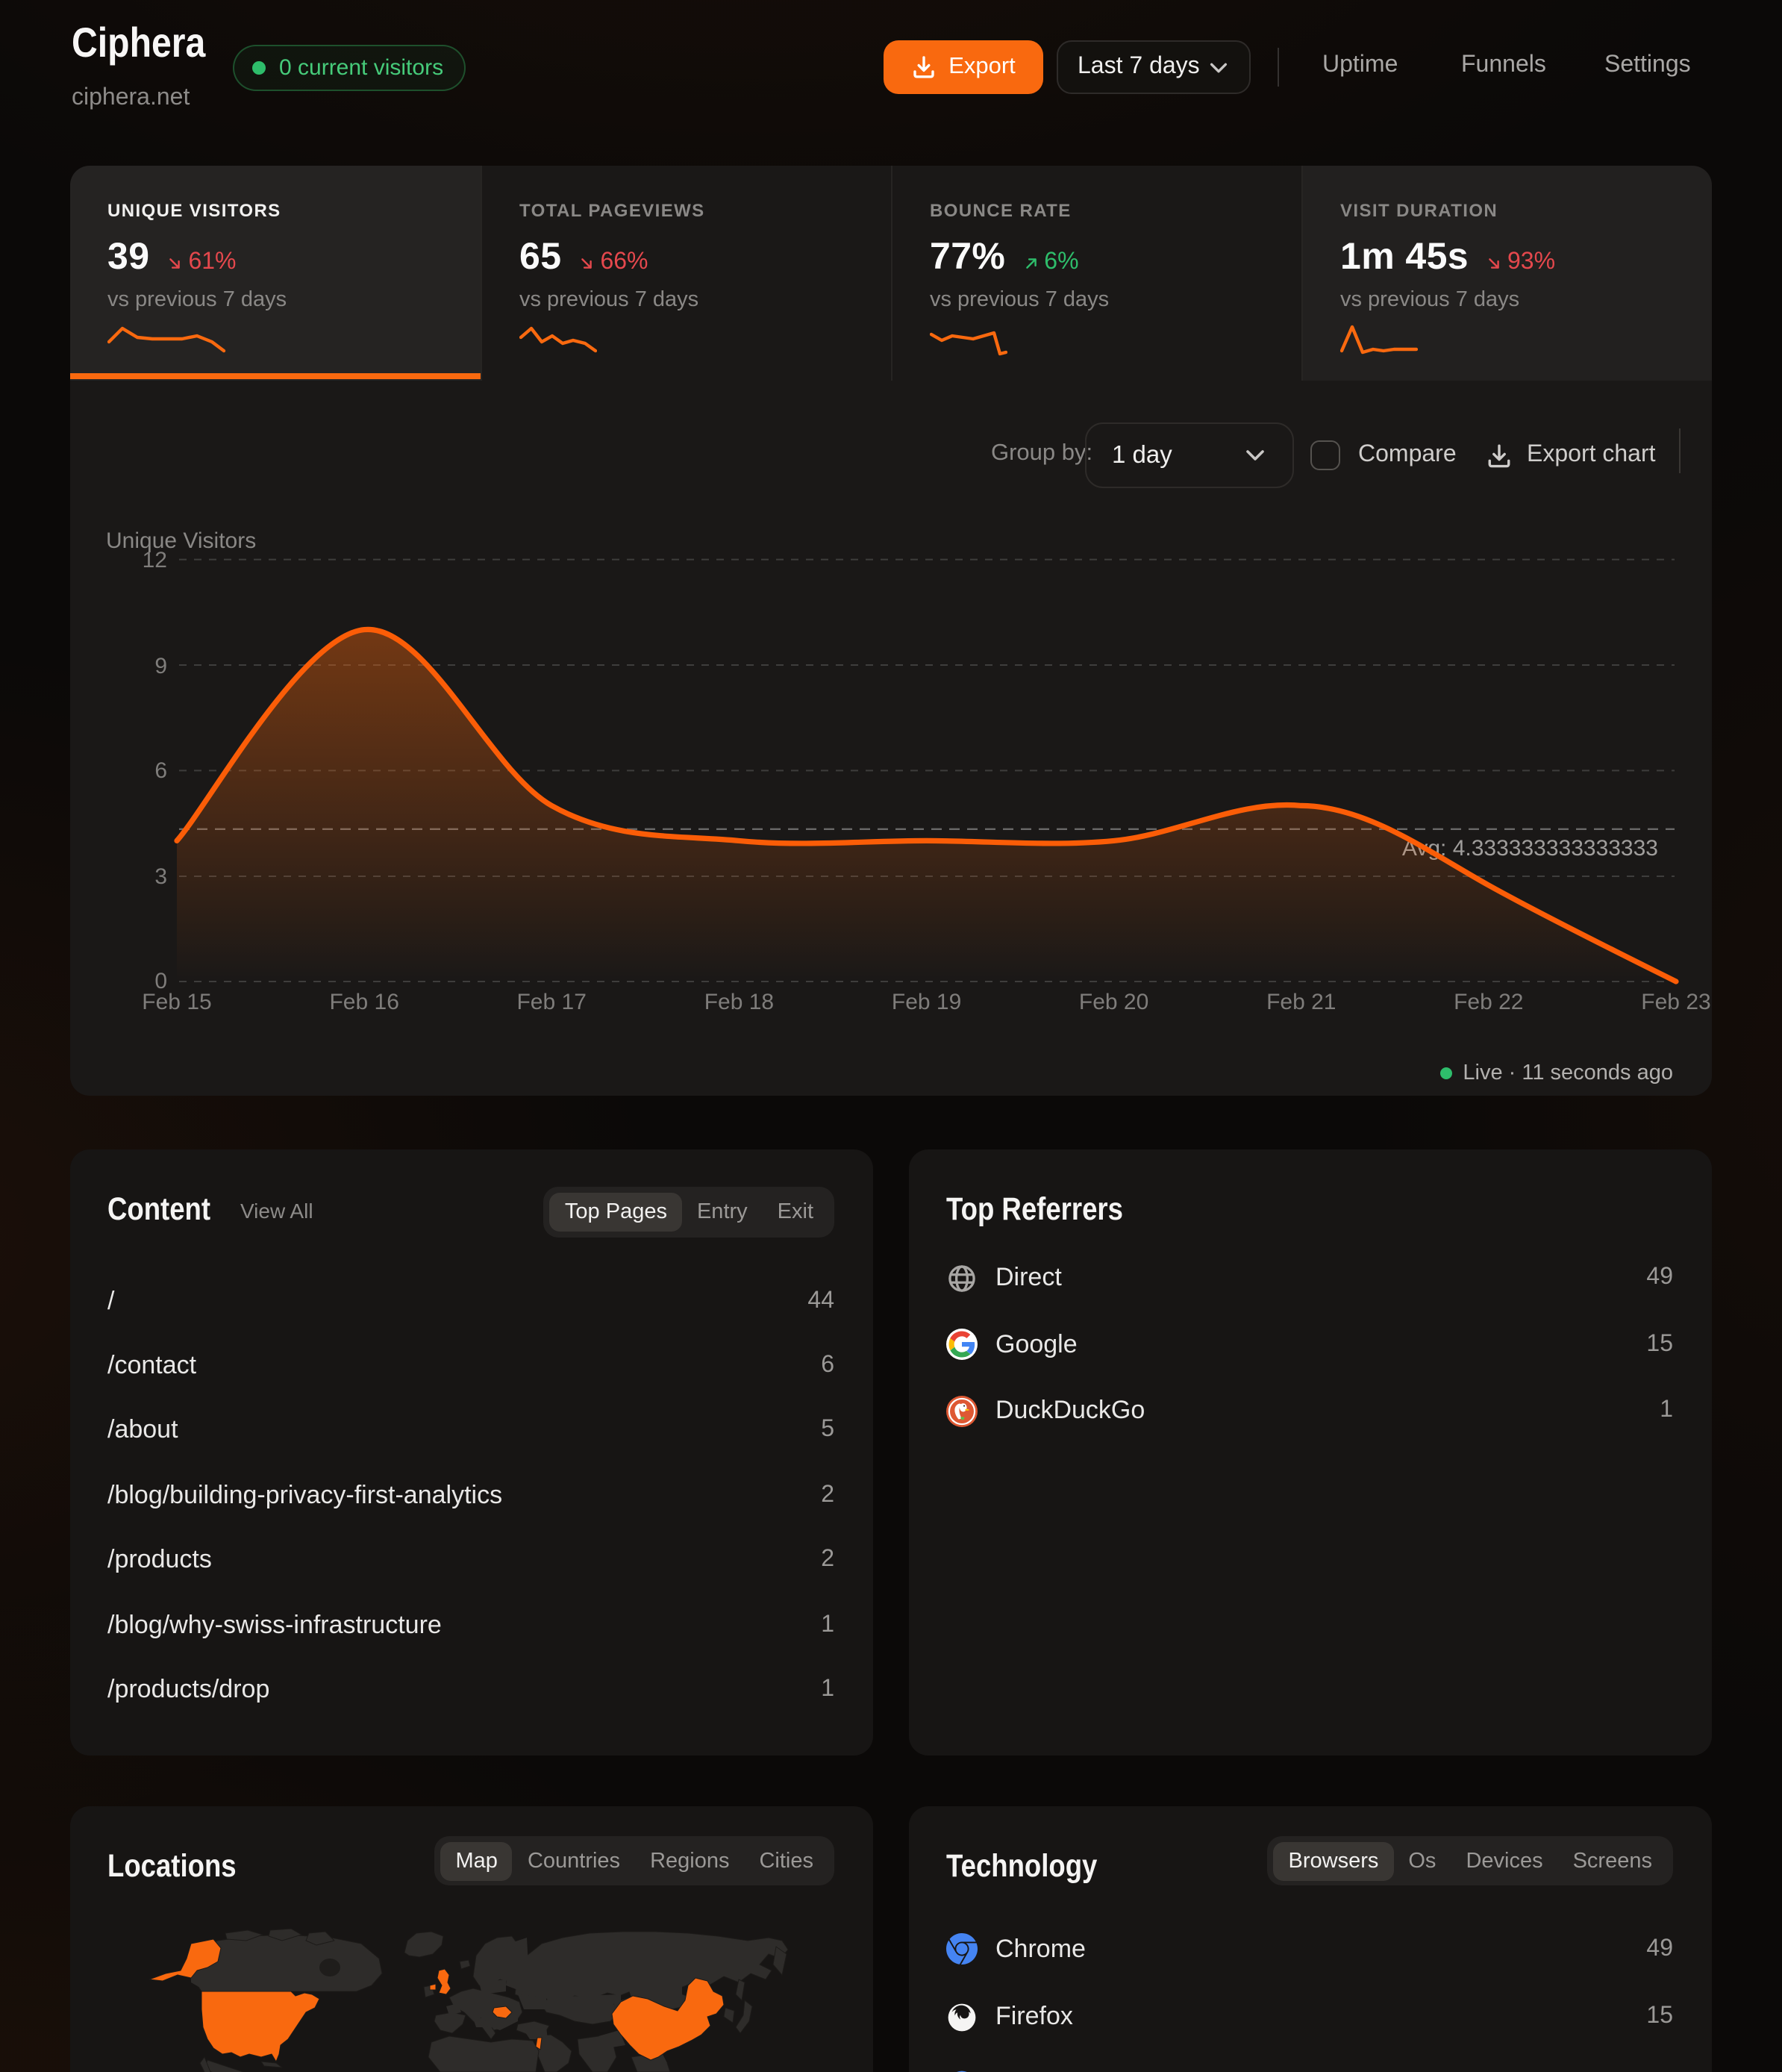 This screenshot has width=1782, height=2072. Describe the element at coordinates (1113, 1002) in the screenshot. I see `svg-text: Feb 20` at that location.